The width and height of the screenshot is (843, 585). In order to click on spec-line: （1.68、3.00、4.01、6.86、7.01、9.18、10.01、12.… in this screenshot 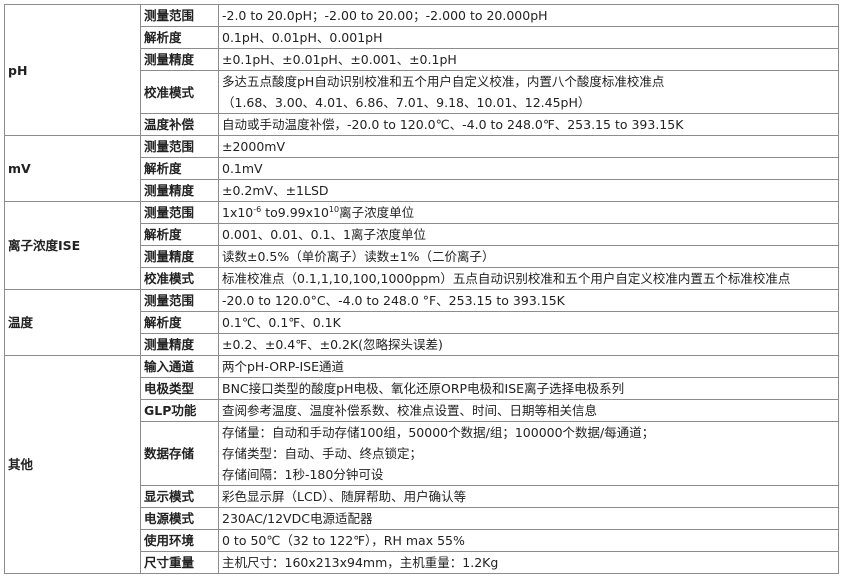, I will do `click(406, 102)`.